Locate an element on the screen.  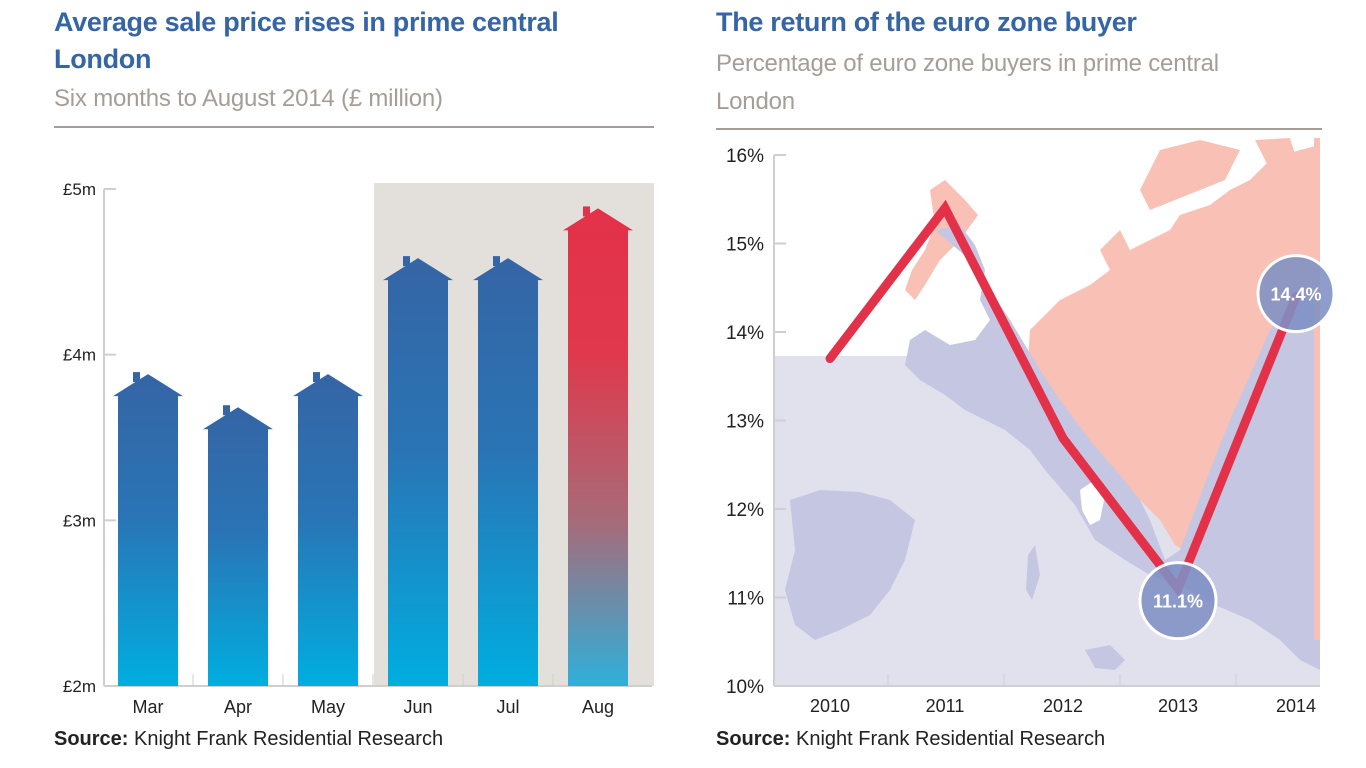
map-scandinavia is located at coordinates (1220, 174).